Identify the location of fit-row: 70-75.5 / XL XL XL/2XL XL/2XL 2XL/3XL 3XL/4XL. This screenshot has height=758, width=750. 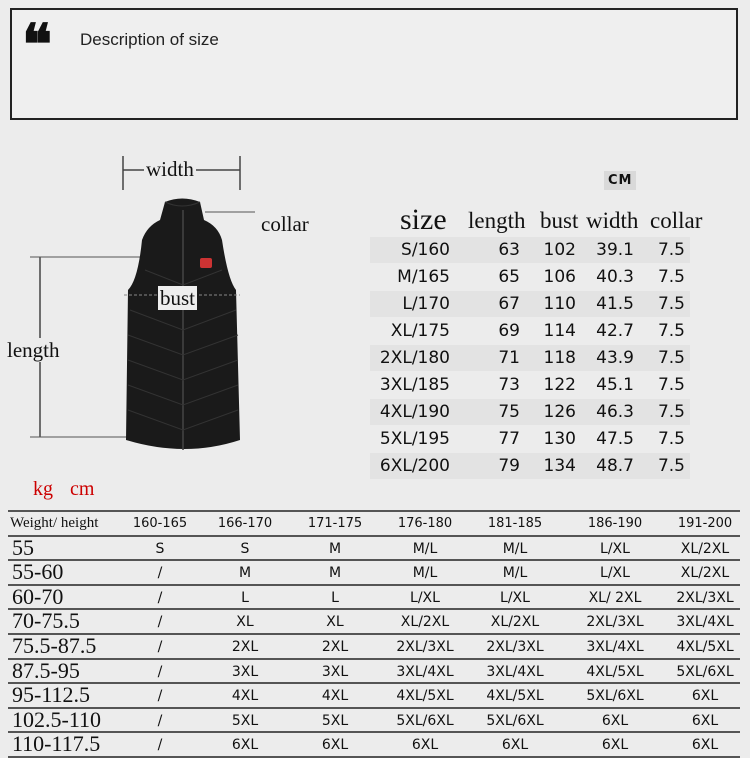
(375, 621).